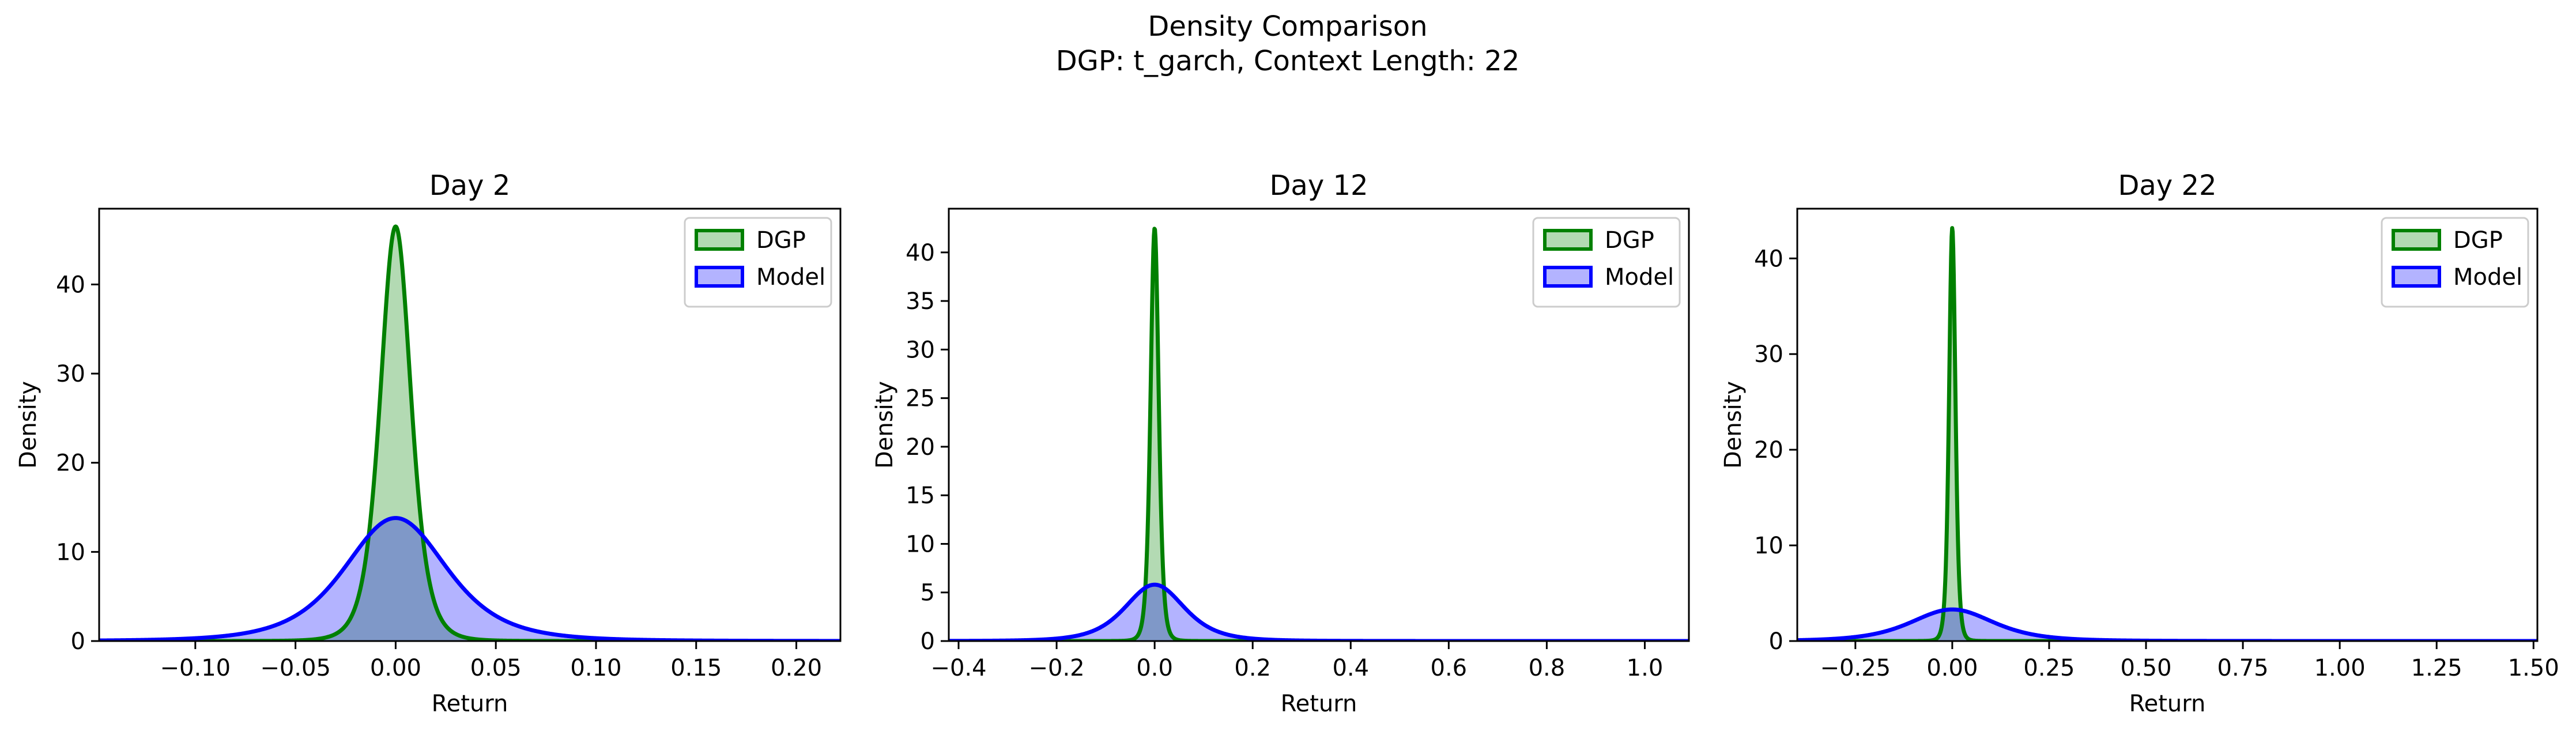 This screenshot has height=735, width=2576. I want to click on x-tick-label: −0.25, so click(1855, 668).